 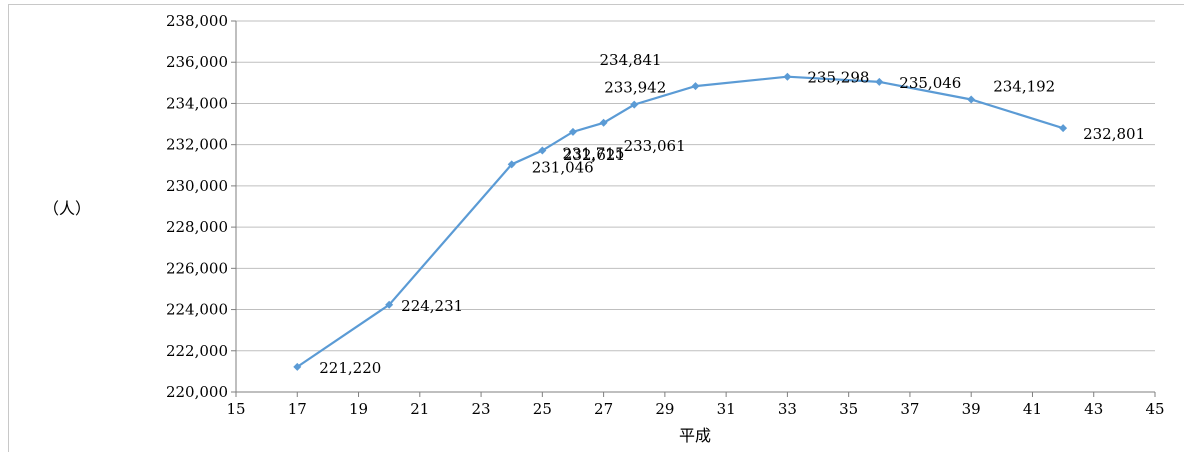 What do you see at coordinates (67, 208) in the screenshot?
I see `y-axis-label: （人）` at bounding box center [67, 208].